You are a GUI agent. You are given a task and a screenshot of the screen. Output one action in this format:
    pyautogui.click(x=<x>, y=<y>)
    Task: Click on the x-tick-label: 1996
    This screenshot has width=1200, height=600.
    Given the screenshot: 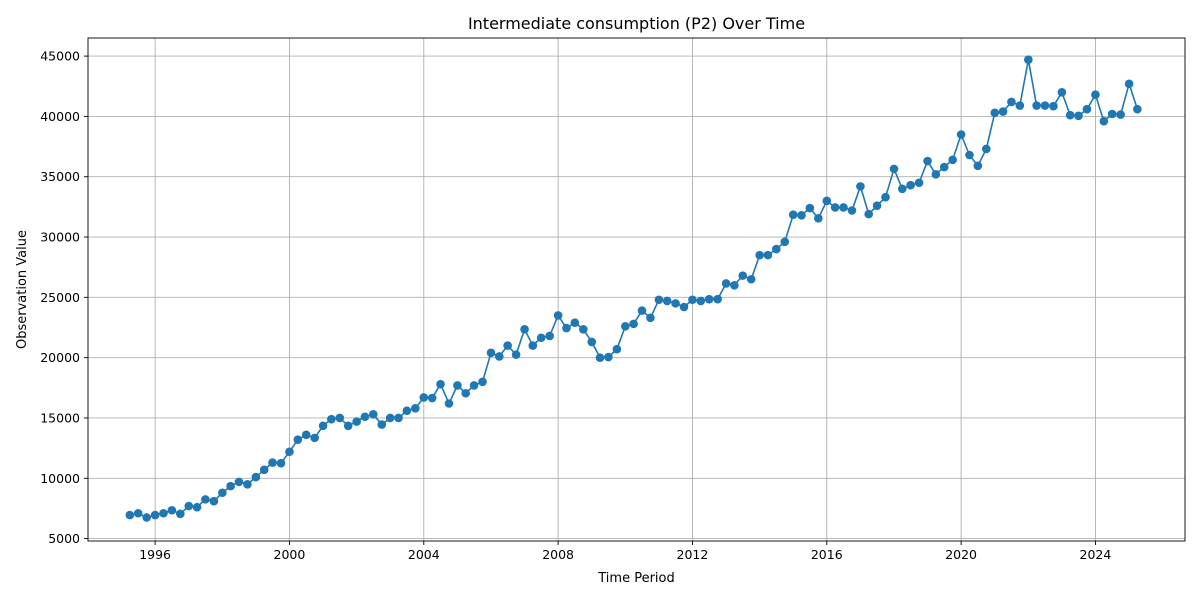 What is the action you would take?
    pyautogui.click(x=155, y=554)
    